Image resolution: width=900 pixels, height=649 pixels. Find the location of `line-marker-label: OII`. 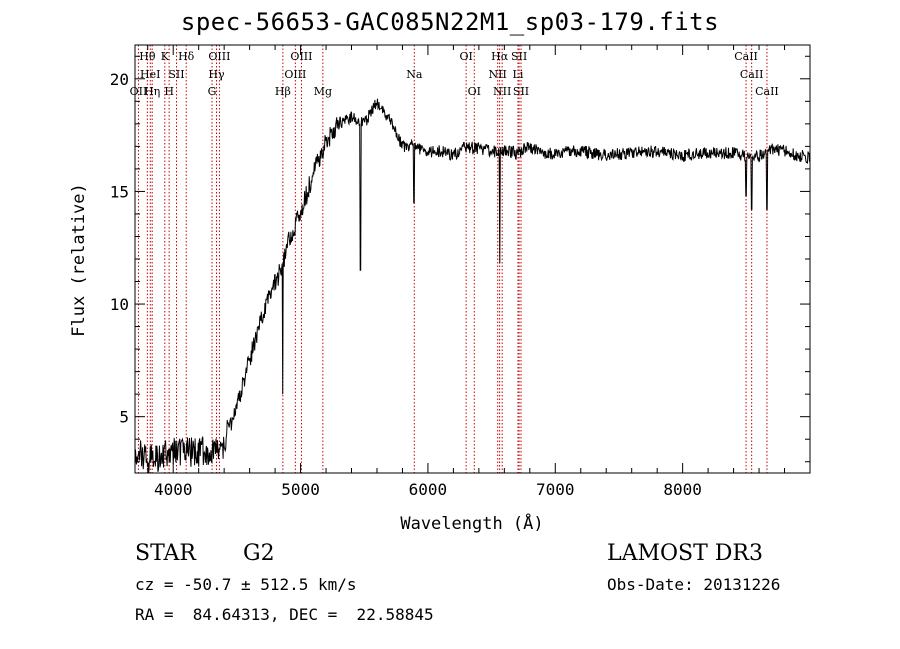

line-marker-label: OII is located at coordinates (139, 91).